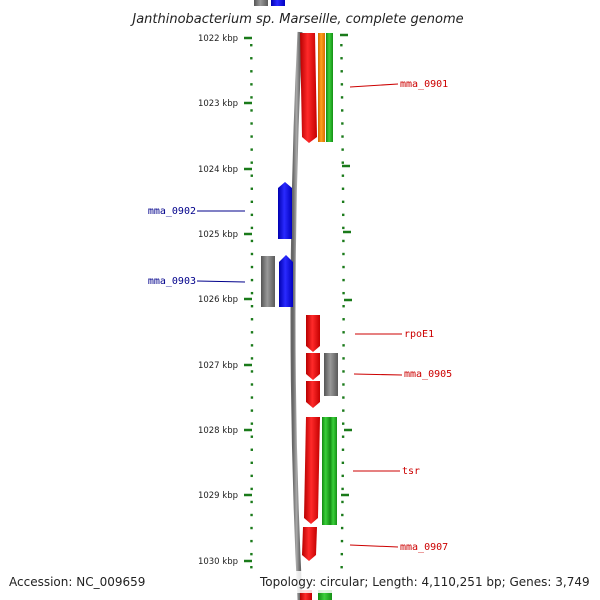  What do you see at coordinates (225, 104) in the screenshot?
I see `ruler-tick: 1023 kbp` at bounding box center [225, 104].